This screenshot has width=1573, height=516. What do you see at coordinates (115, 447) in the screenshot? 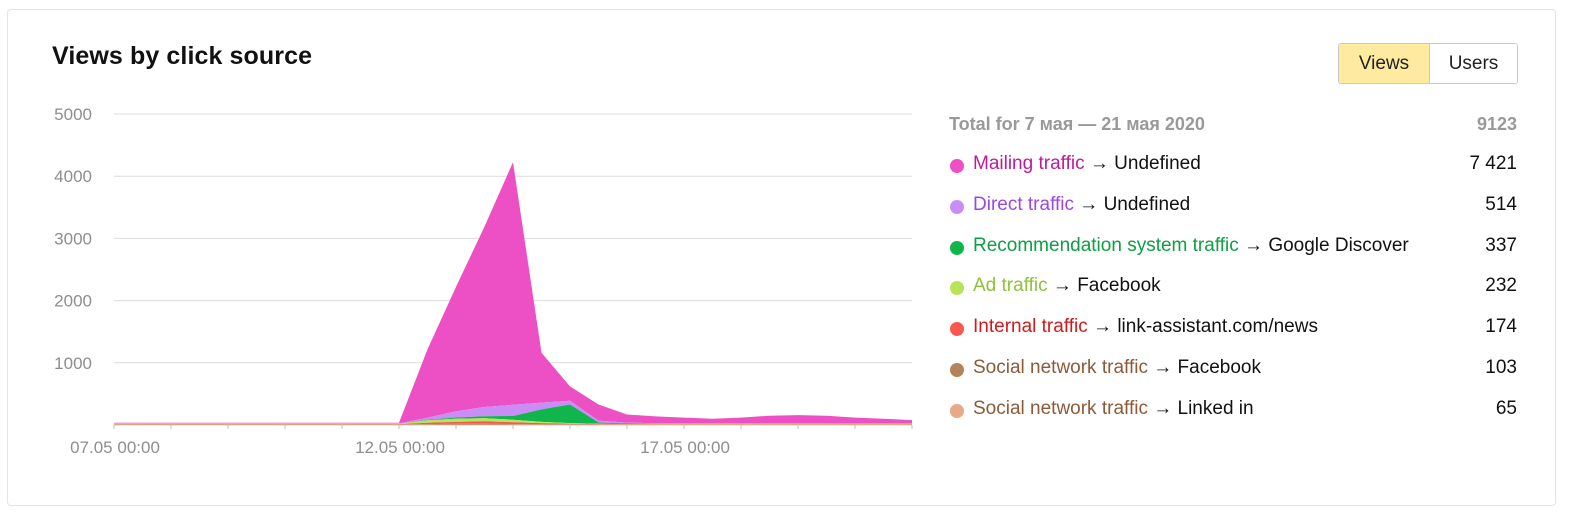
I see `x-tick-label: 07.05 00:00` at bounding box center [115, 447].